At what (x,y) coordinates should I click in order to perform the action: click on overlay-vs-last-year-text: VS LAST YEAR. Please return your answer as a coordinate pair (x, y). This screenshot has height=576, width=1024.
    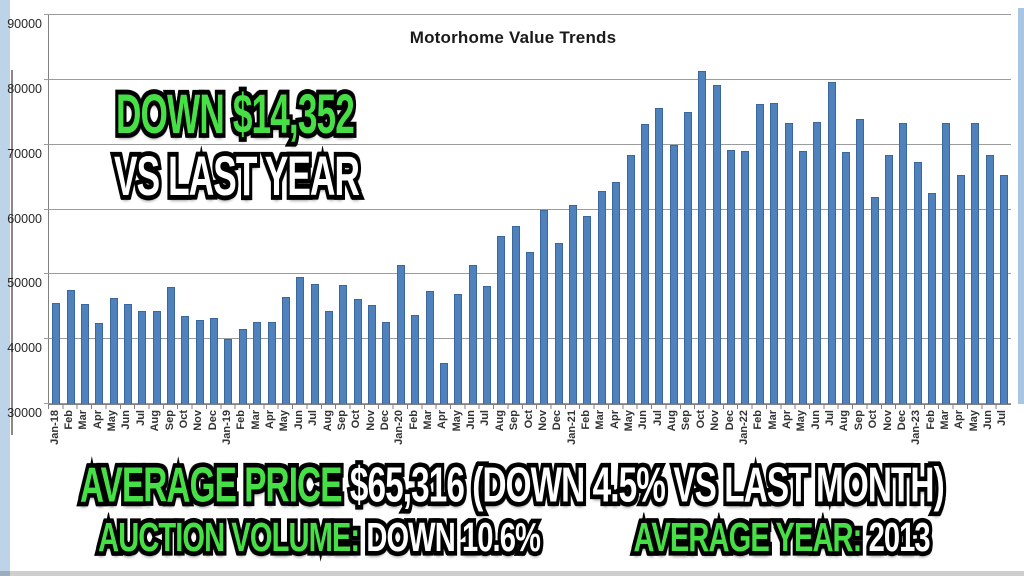
    Looking at the image, I should click on (237, 176).